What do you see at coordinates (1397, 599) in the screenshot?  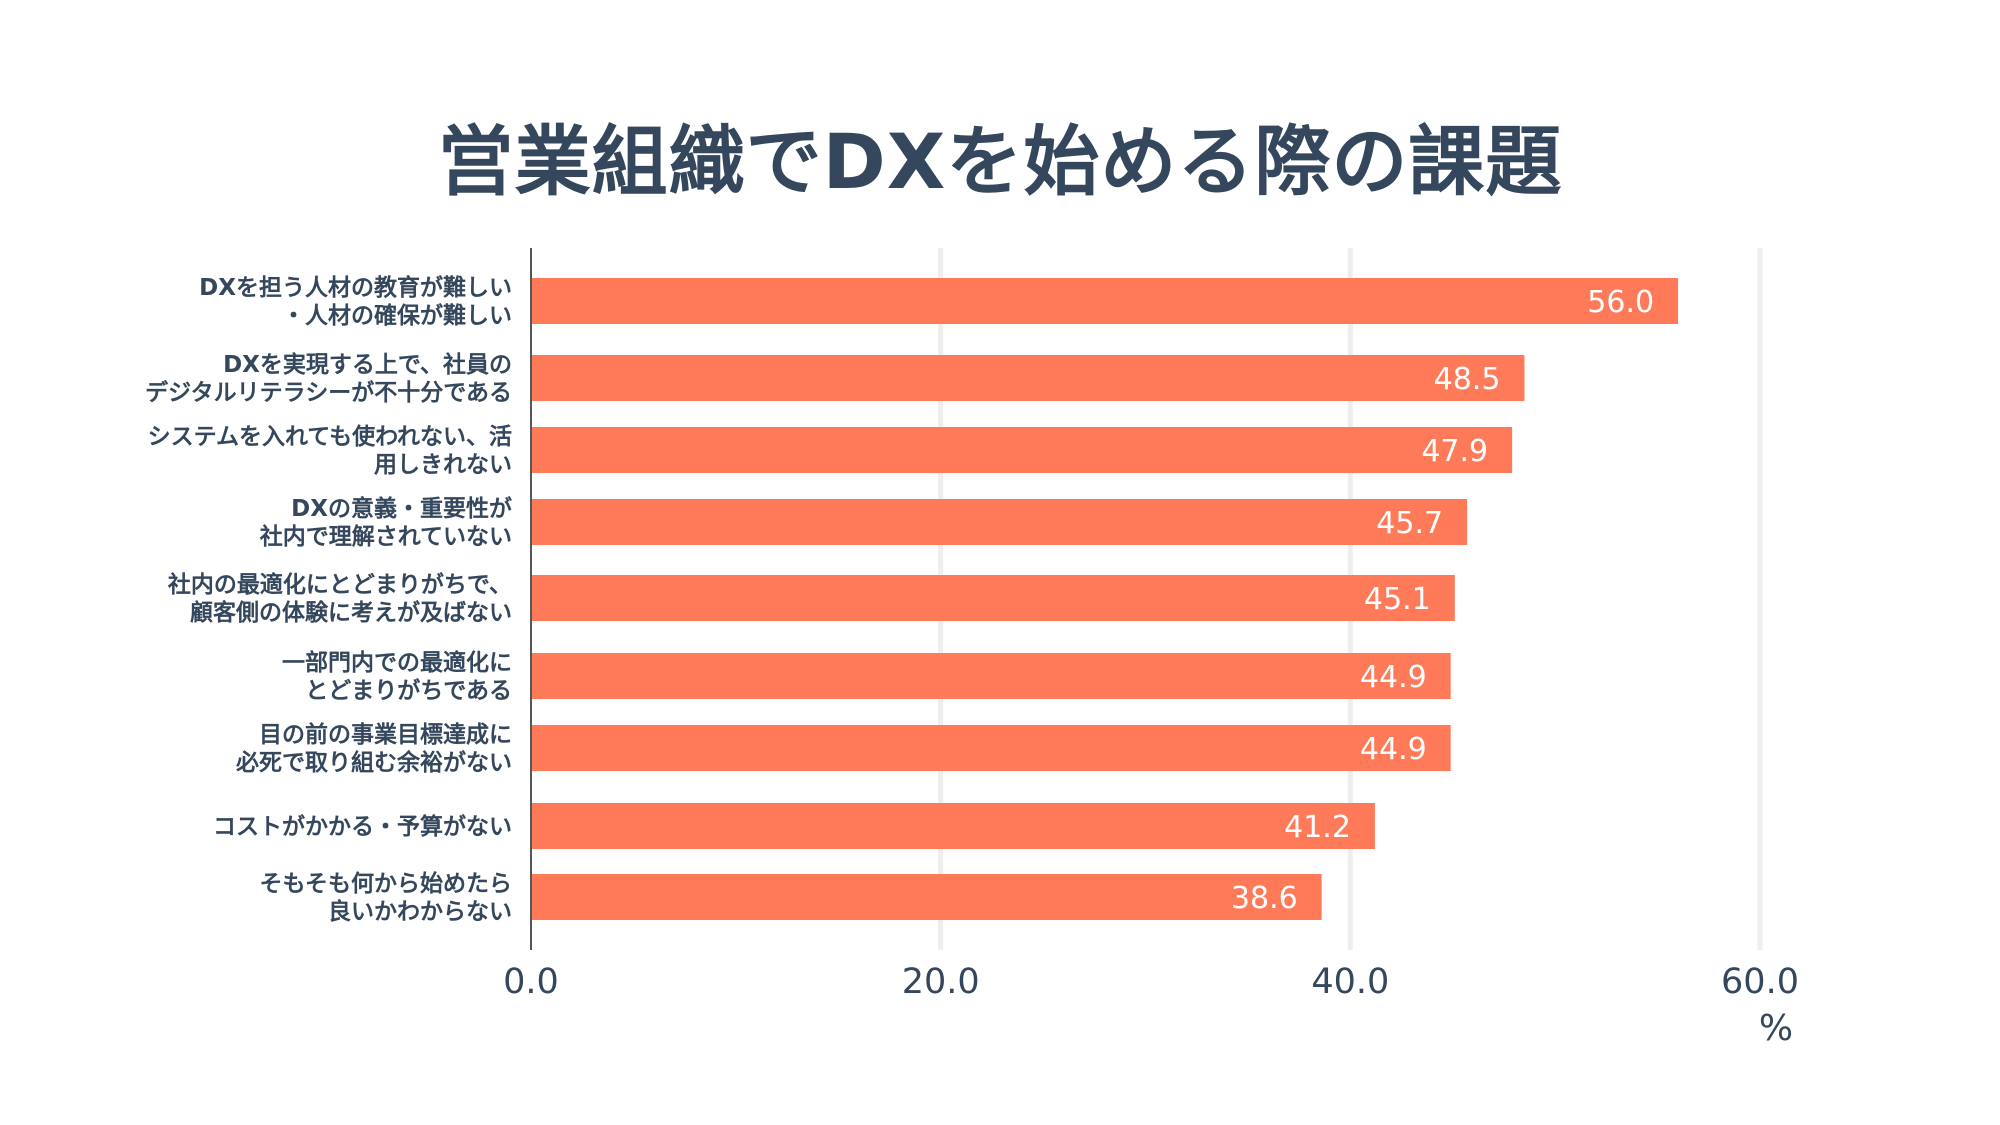 I see `data-label: 45.1` at bounding box center [1397, 599].